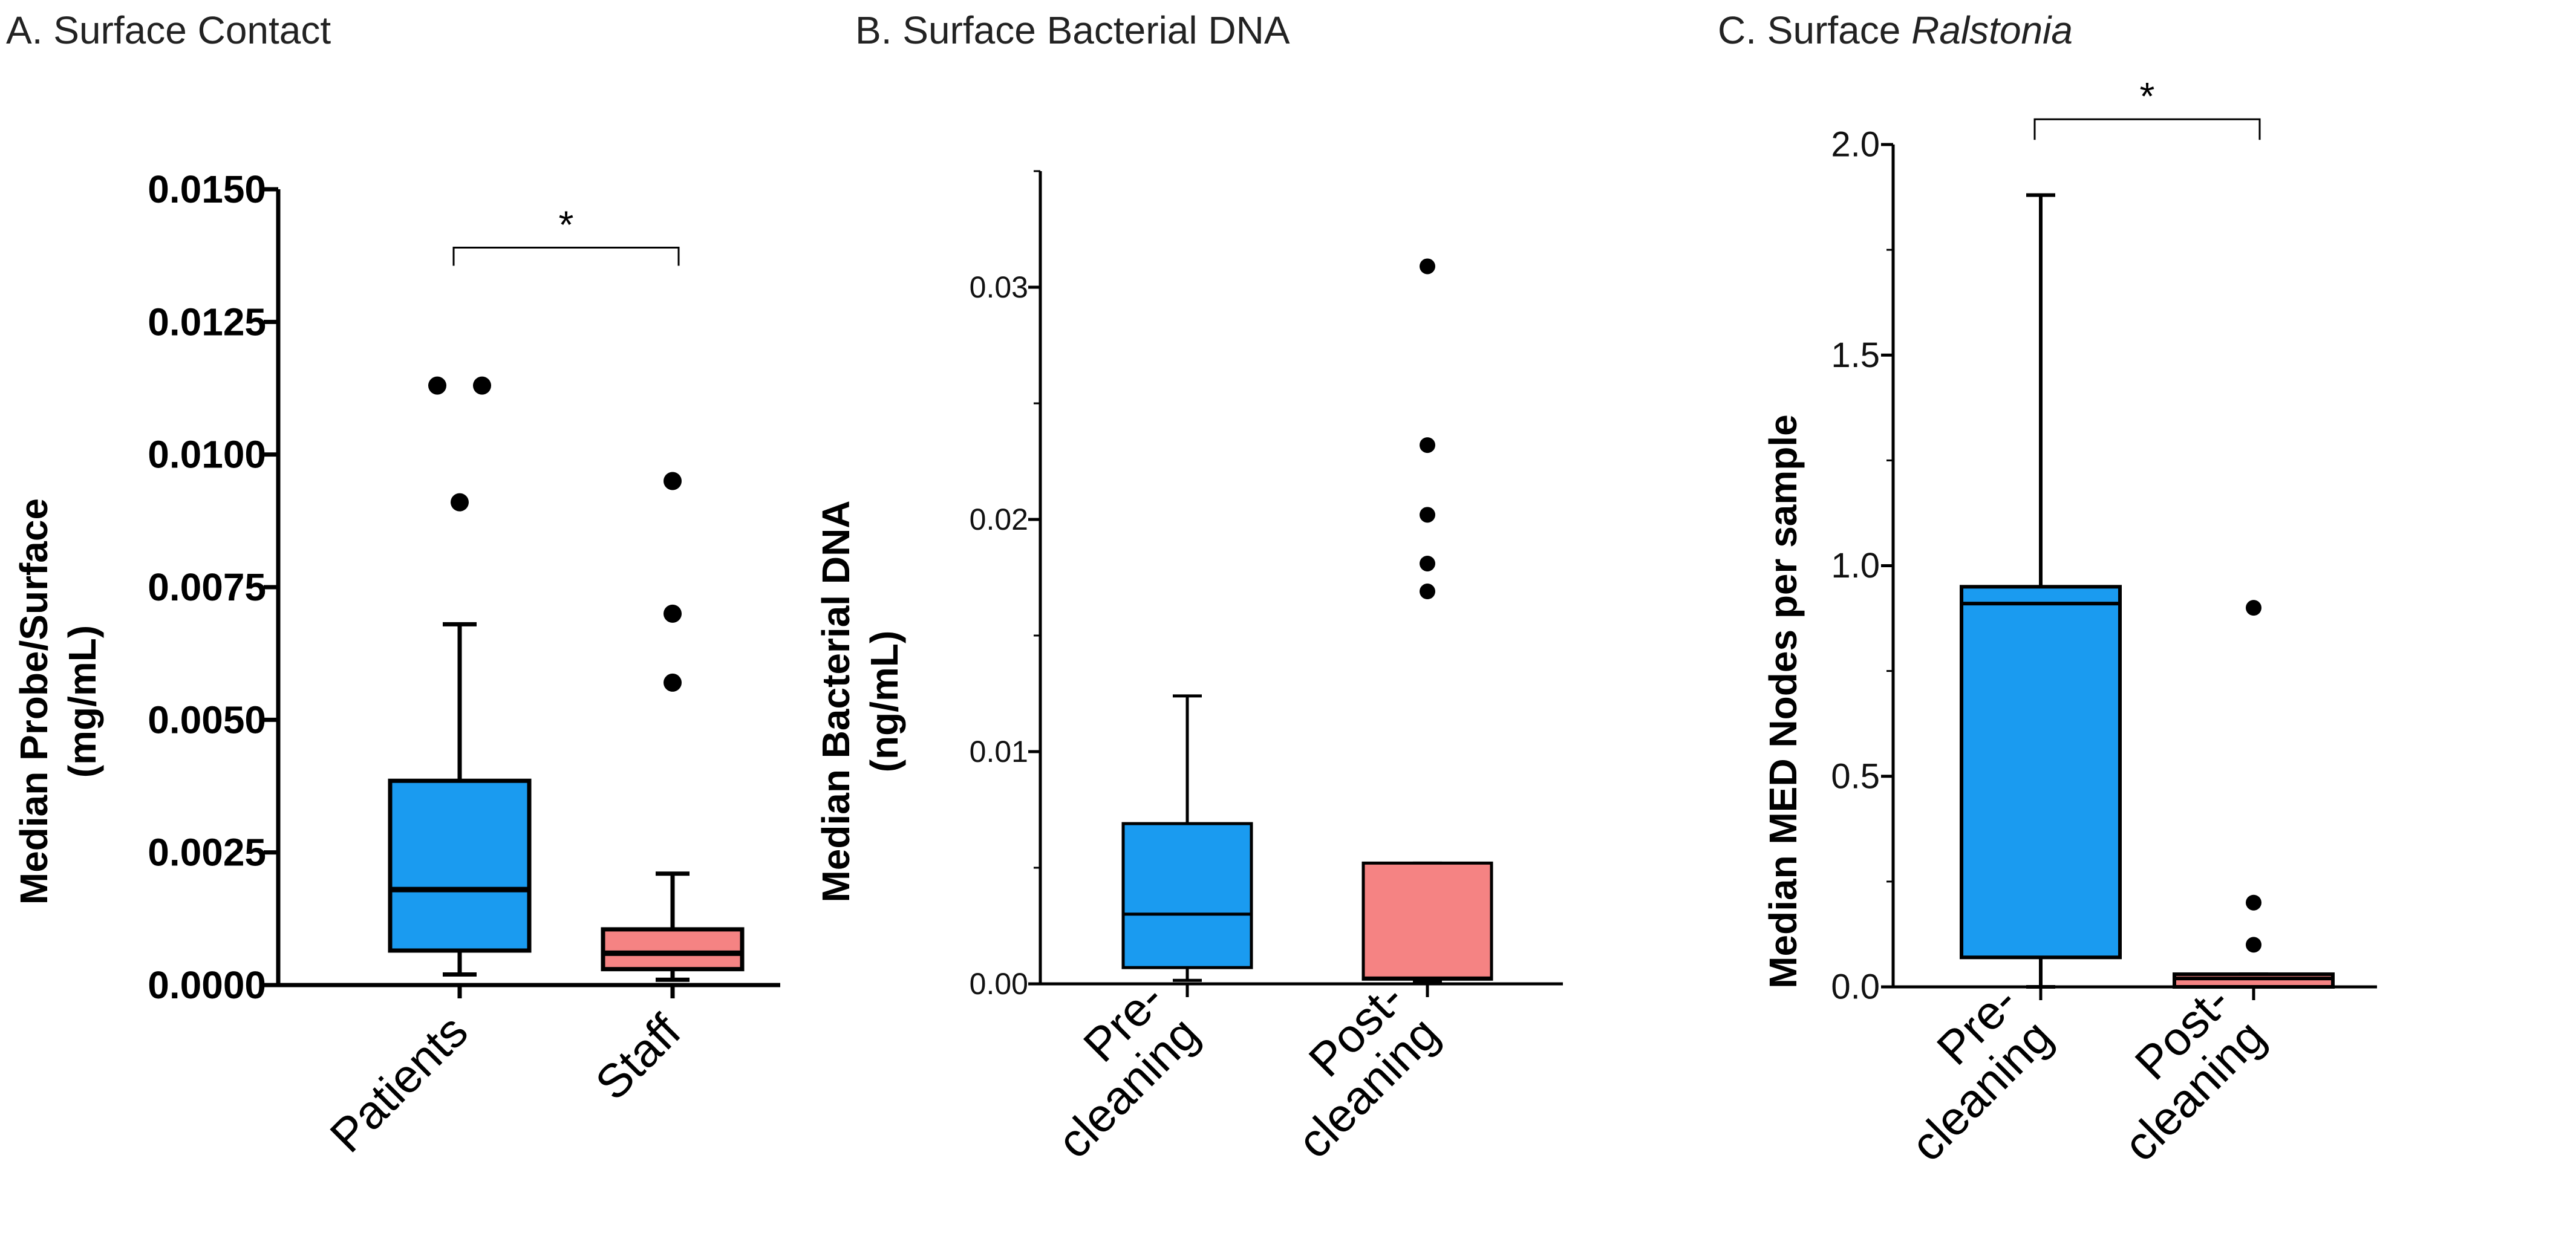  I want to click on panel-a-y-tick-label: 0.0075, so click(207, 587).